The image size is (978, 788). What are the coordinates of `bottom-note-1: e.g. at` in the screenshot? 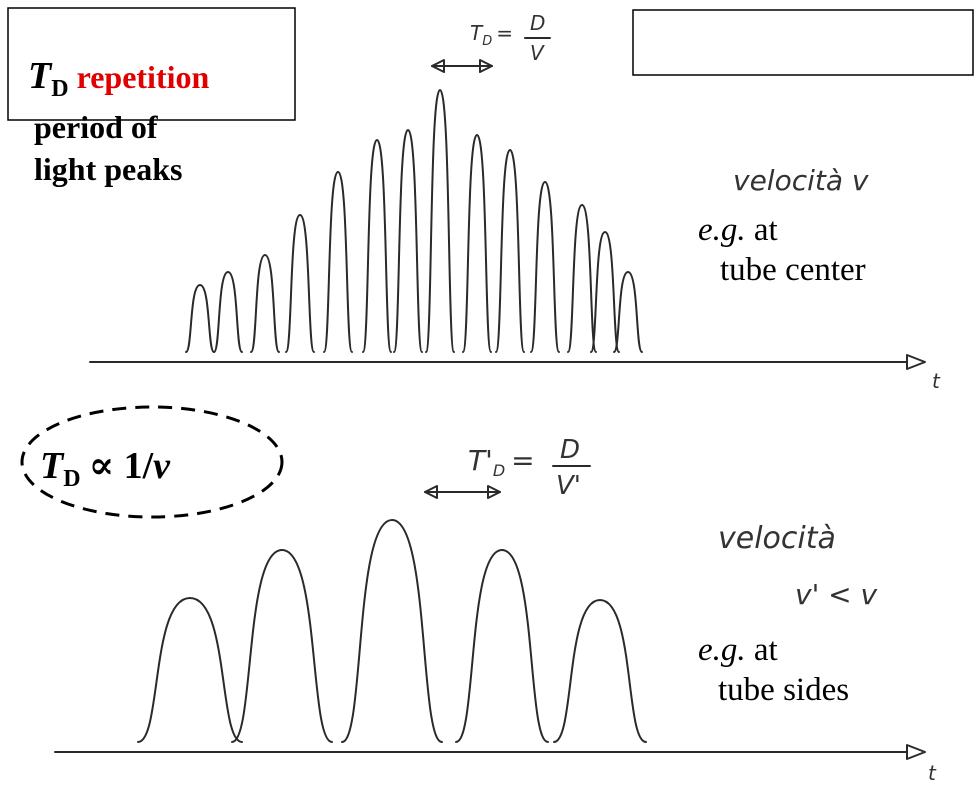 It's located at (738, 650).